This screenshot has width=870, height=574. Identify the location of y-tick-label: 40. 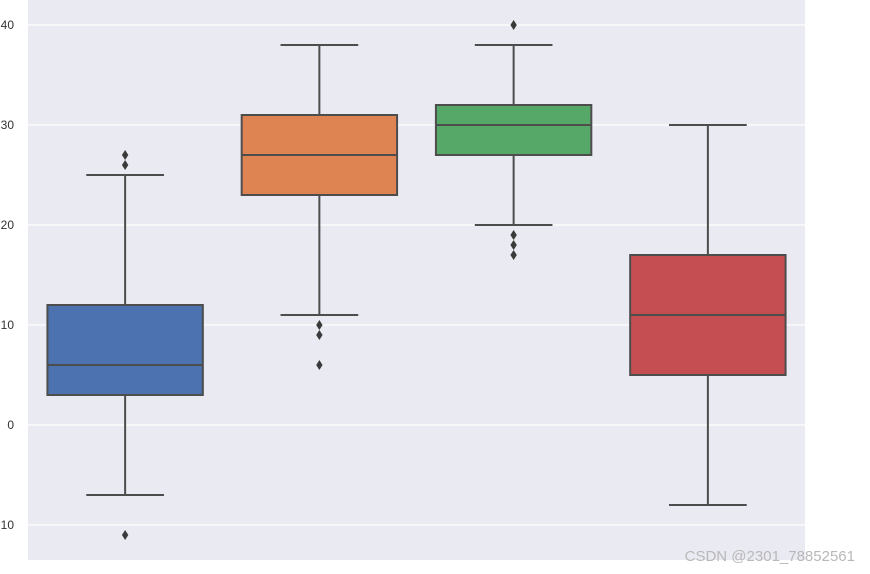
(8, 25).